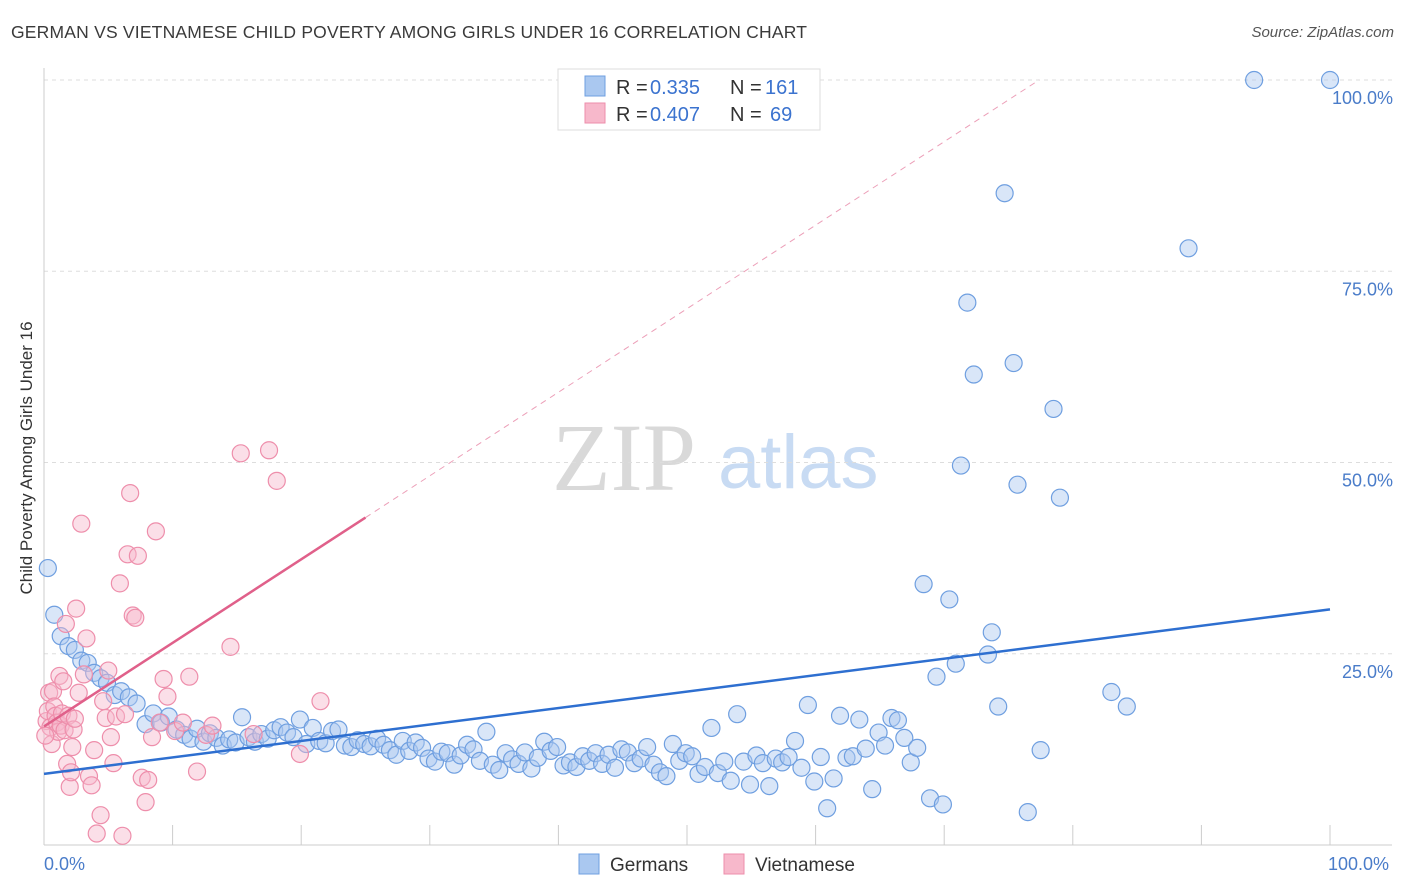 This screenshot has width=1406, height=892. What do you see at coordinates (595, 113) in the screenshot?
I see `legend-swatch-vietnamese` at bounding box center [595, 113].